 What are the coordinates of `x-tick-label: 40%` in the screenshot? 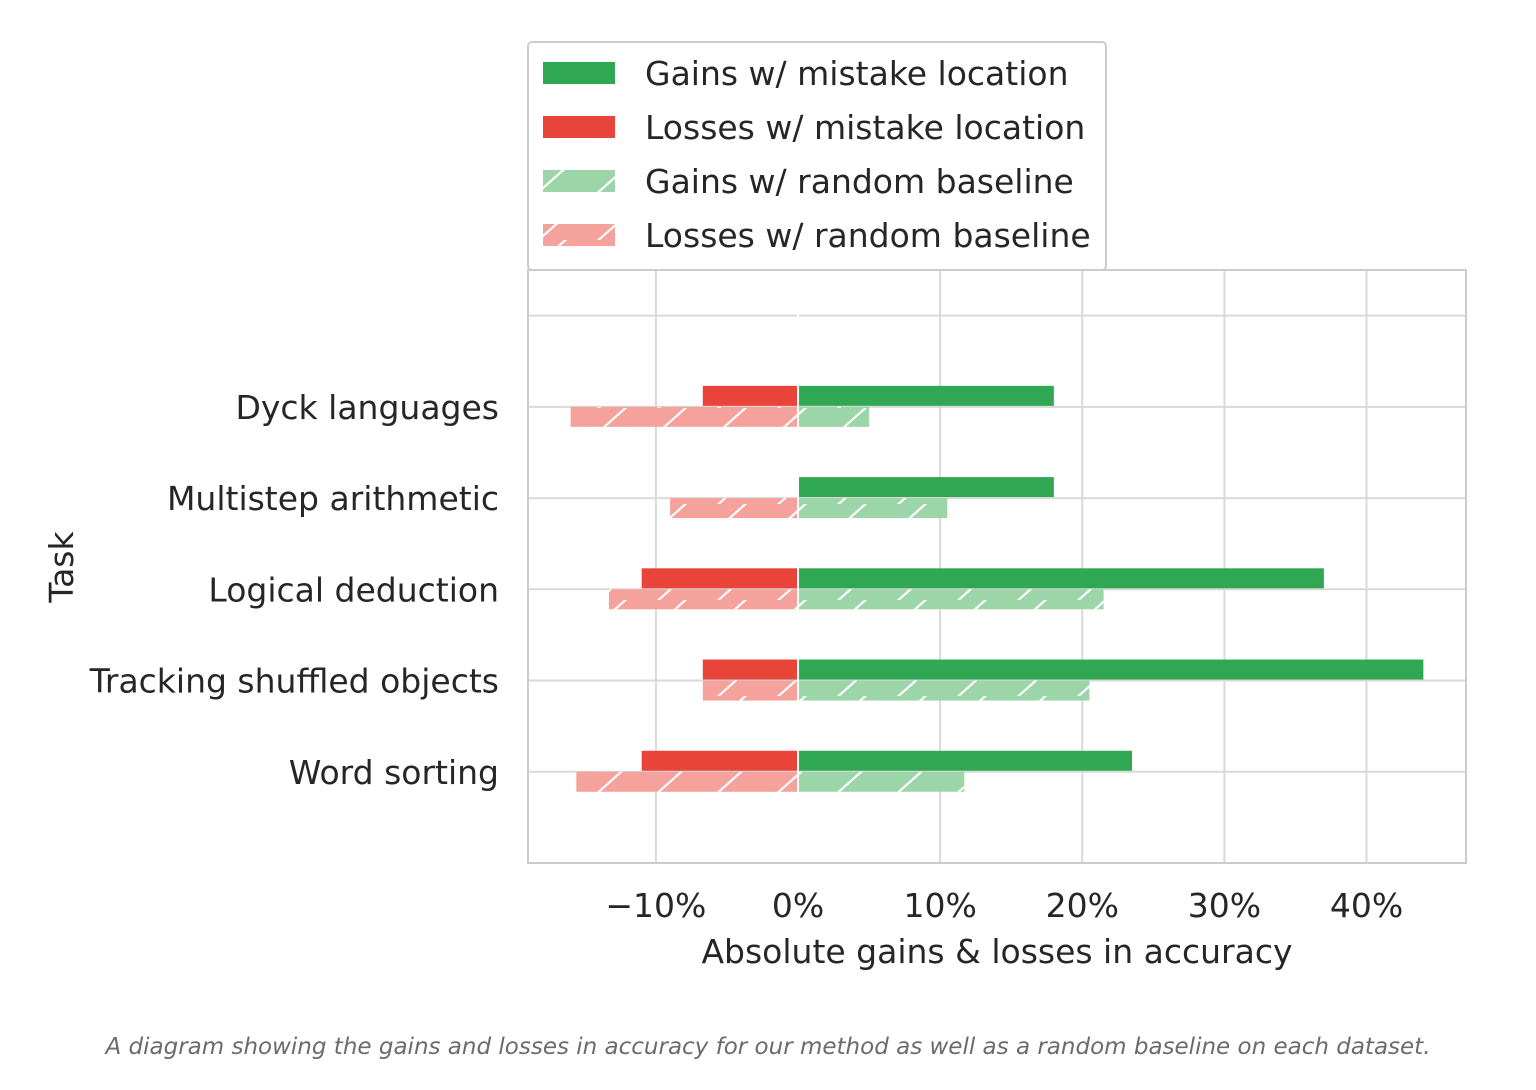 It's located at (1366, 905).